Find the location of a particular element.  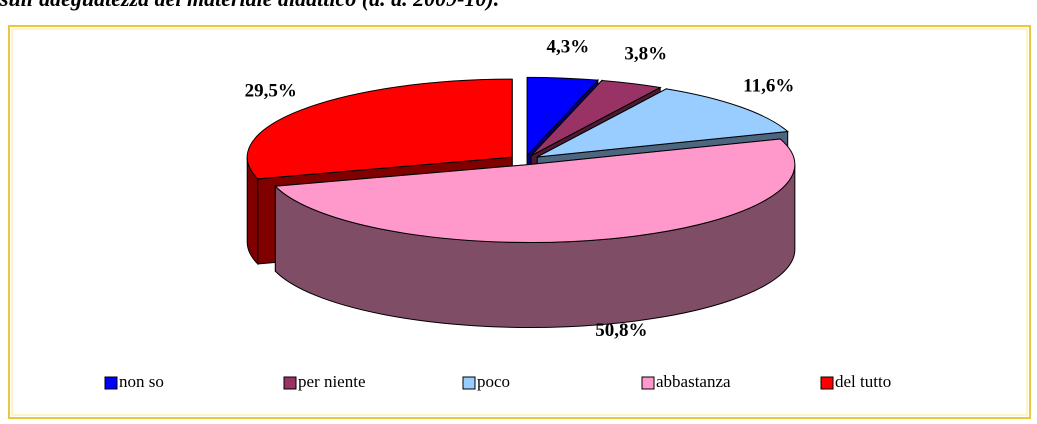

legend-label: non so is located at coordinates (141, 381).